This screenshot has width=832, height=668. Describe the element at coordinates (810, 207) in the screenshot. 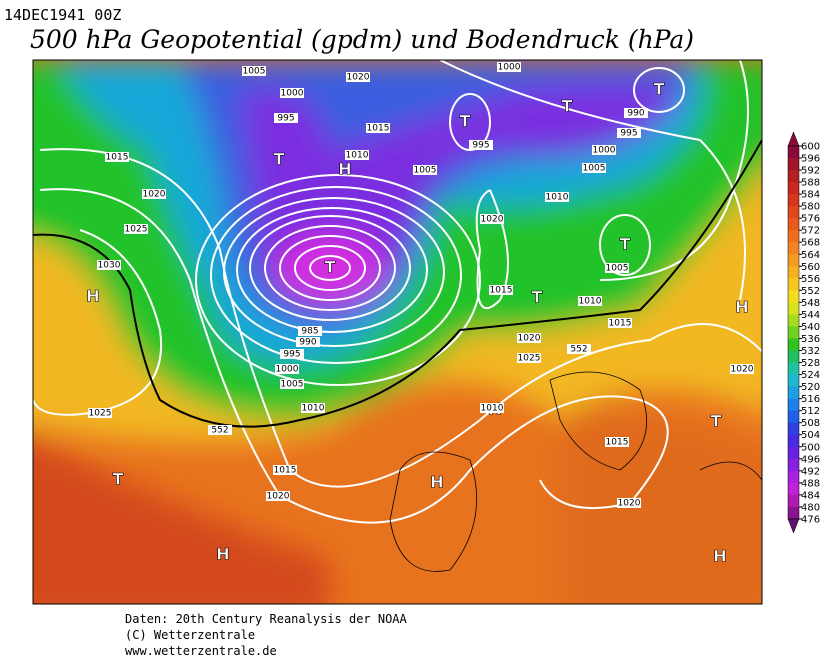

I see `legend-label: 580` at that location.